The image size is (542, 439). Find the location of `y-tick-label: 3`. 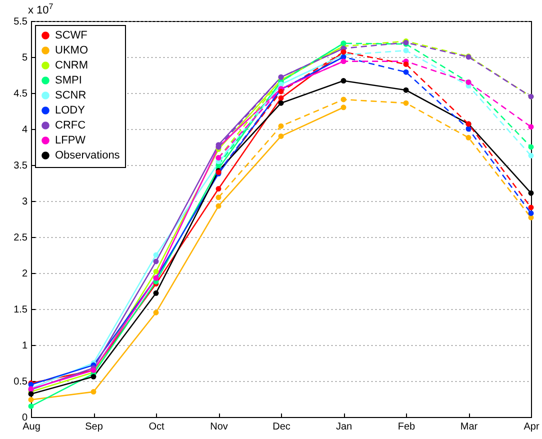

y-tick-label: 3 is located at coordinates (25, 202).